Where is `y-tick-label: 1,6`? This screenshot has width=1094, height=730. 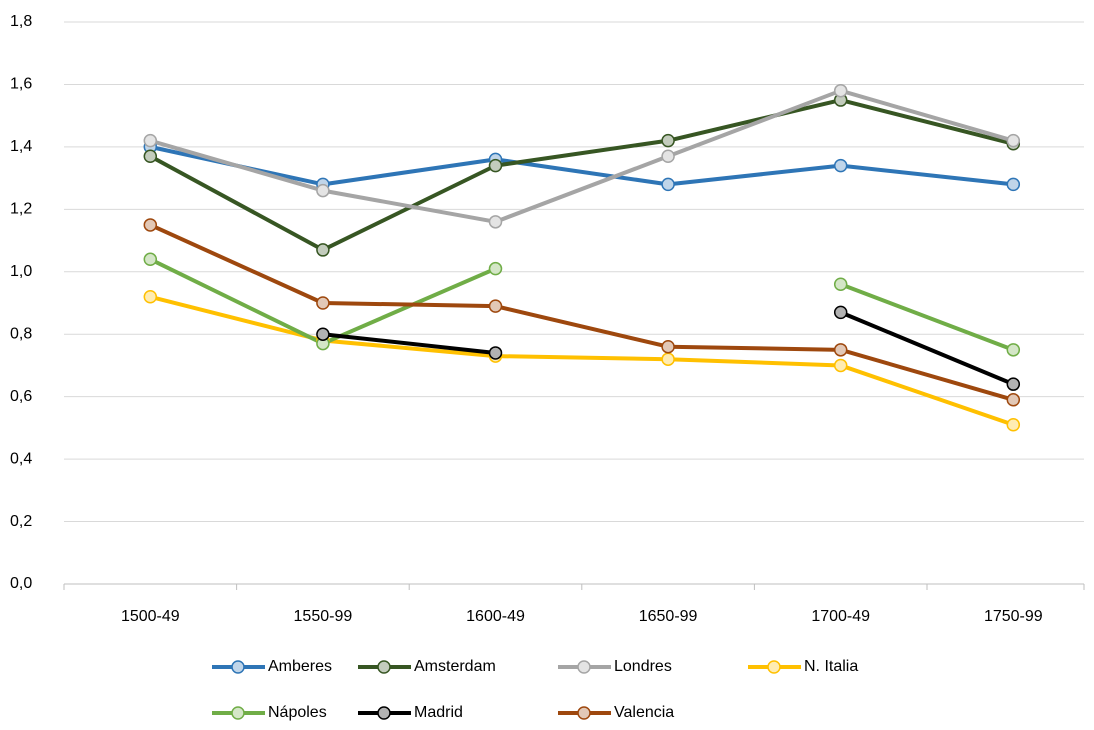
y-tick-label: 1,6 is located at coordinates (21, 84).